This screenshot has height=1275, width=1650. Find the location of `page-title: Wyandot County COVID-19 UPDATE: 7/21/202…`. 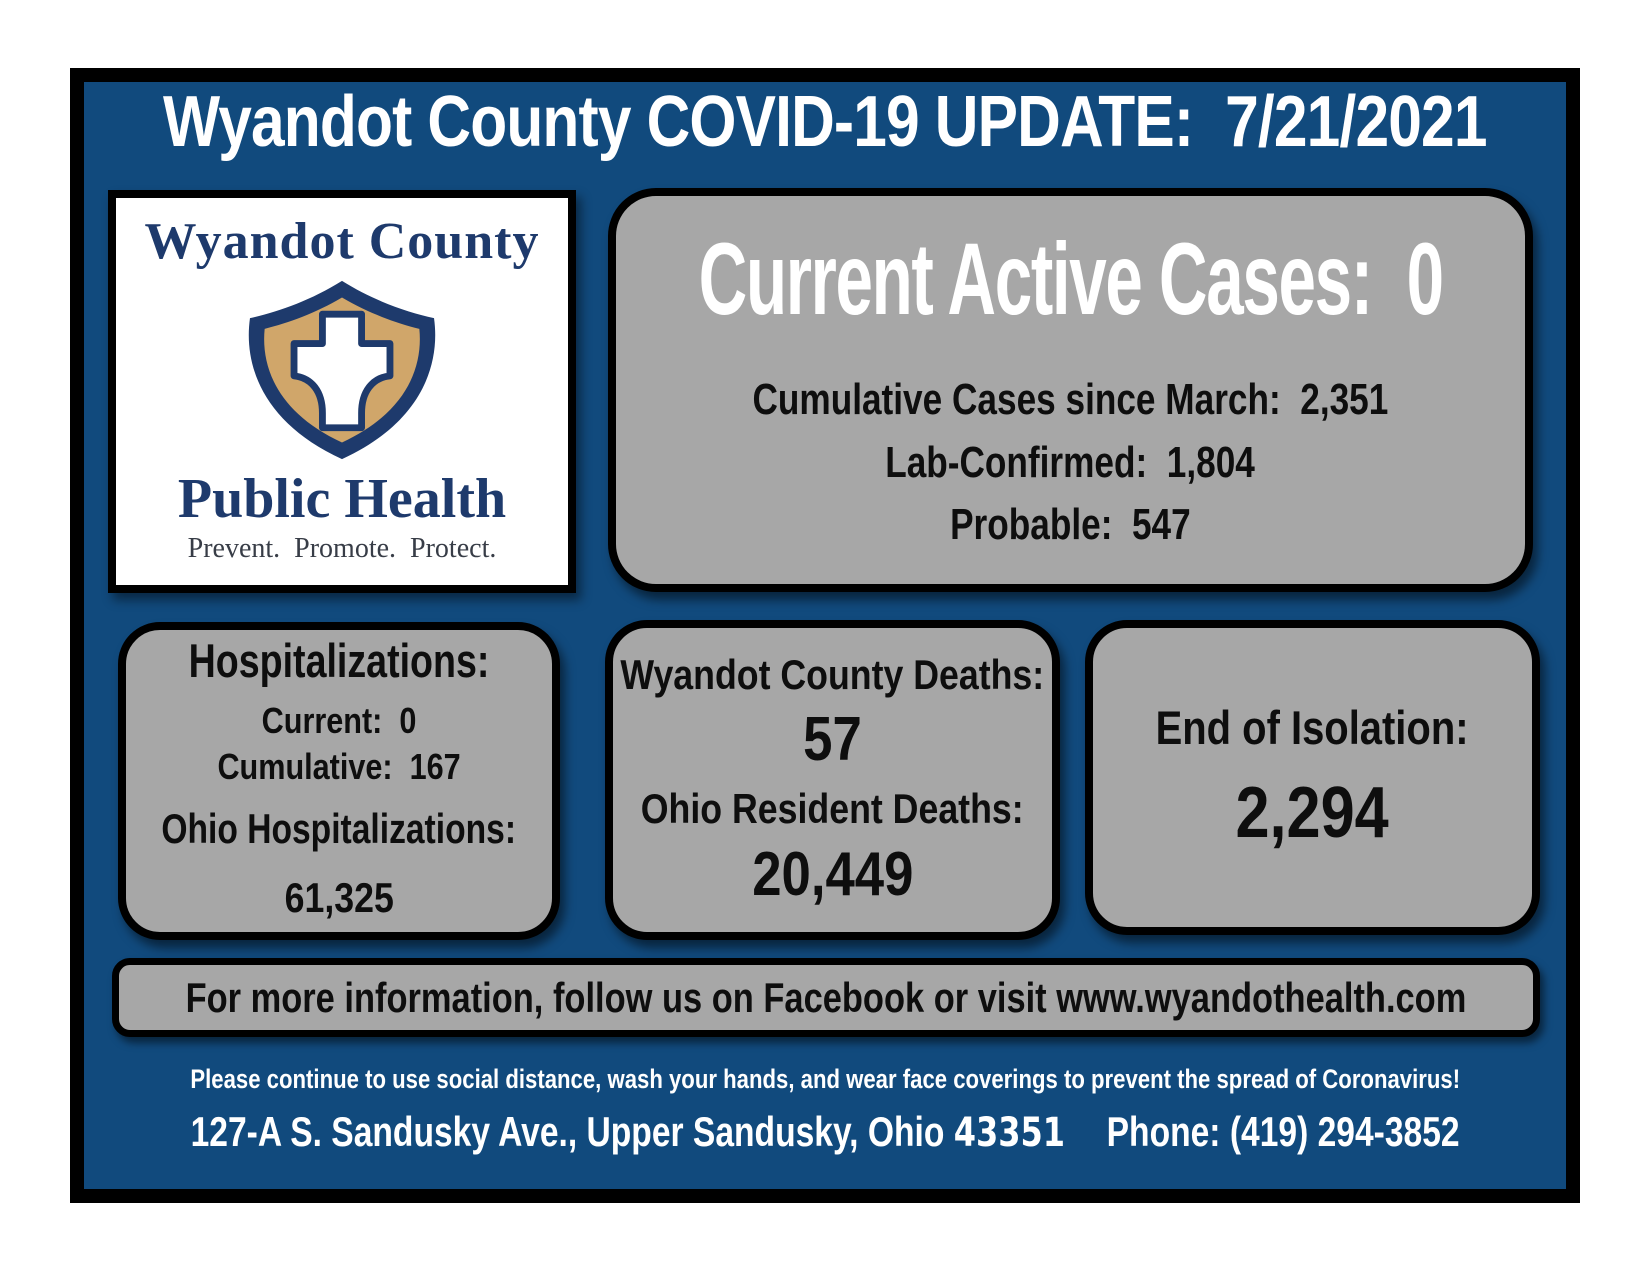

page-title: Wyandot County COVID-19 UPDATE: 7/21/202… is located at coordinates (825, 122).